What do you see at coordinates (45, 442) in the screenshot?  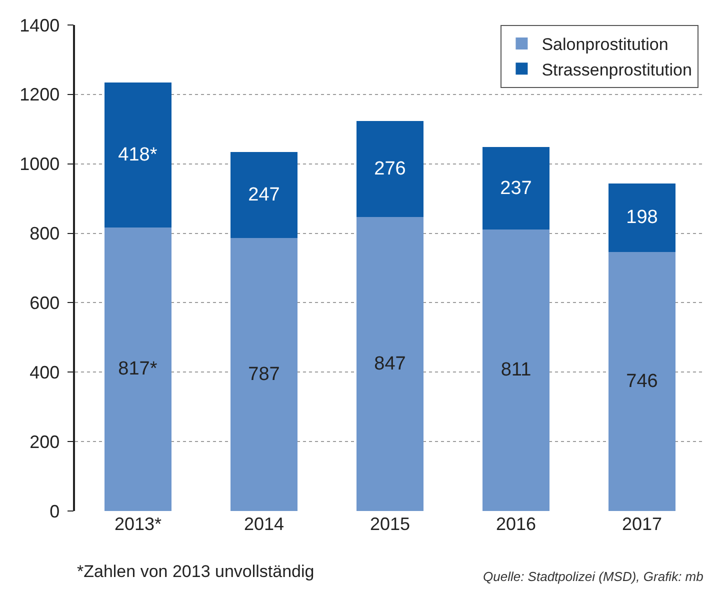 I see `y-tick-label: 200` at bounding box center [45, 442].